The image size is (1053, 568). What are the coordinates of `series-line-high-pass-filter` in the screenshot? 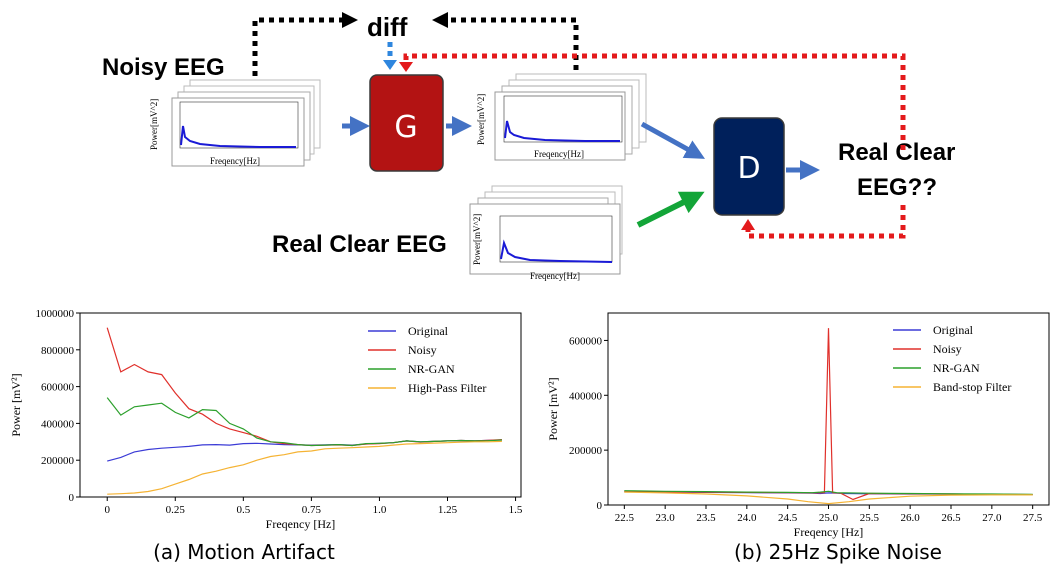 It's located at (304, 467).